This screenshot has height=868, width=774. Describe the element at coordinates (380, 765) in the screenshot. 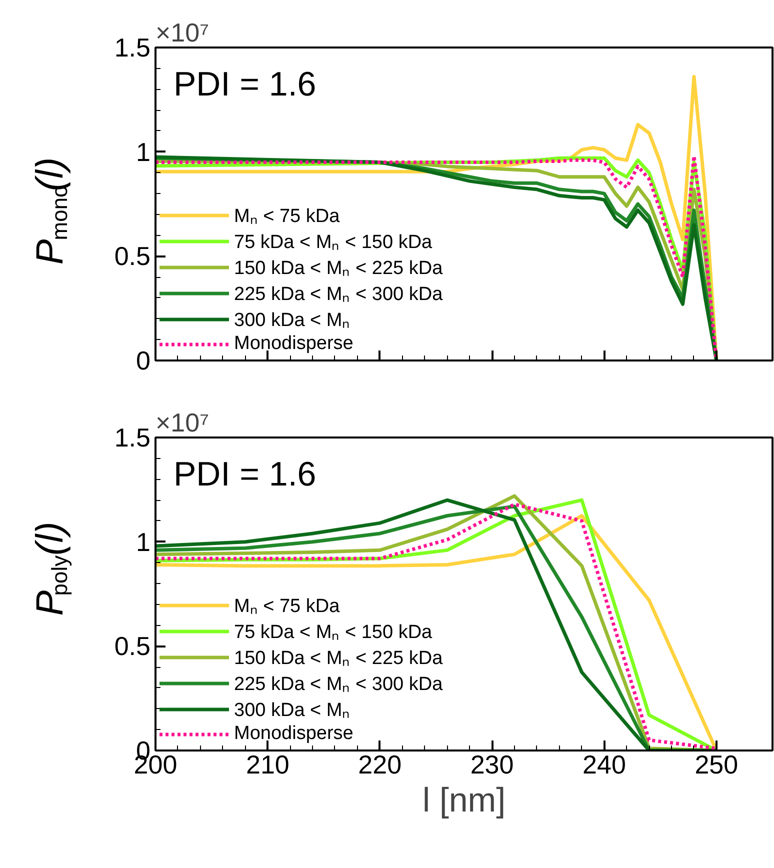

I see `x-tick-label: 220` at that location.